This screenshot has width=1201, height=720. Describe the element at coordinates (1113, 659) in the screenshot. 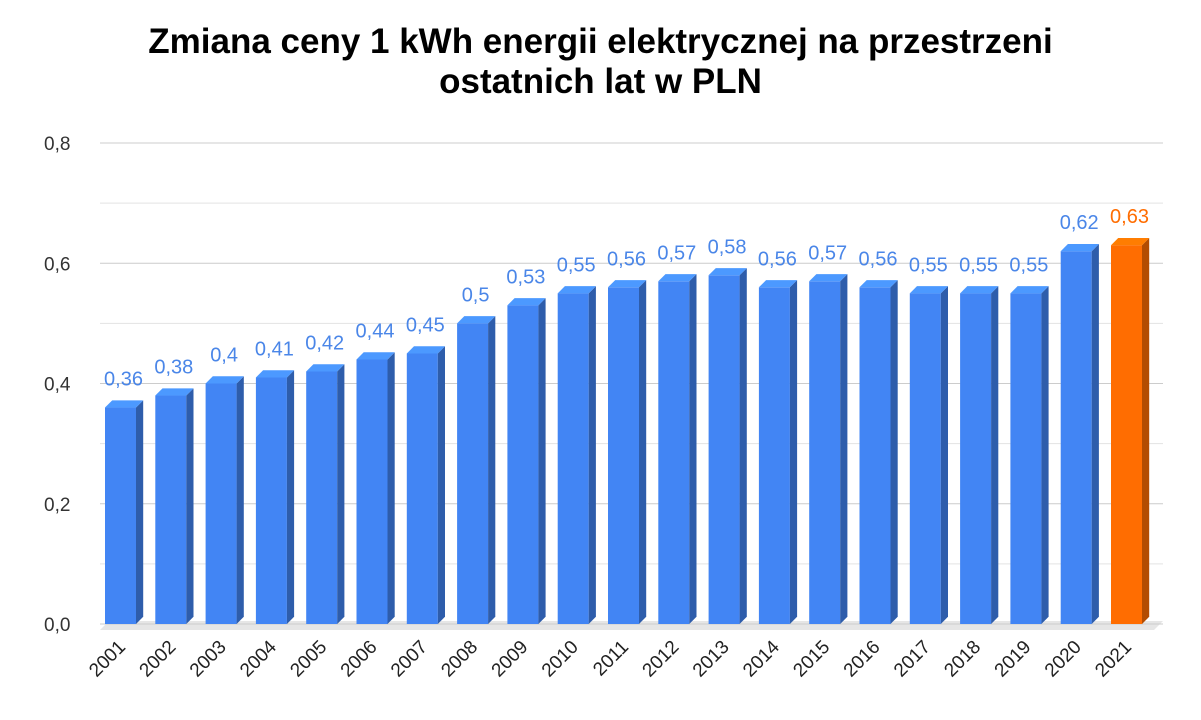

I see `x-tick-label-2021: 2021` at that location.